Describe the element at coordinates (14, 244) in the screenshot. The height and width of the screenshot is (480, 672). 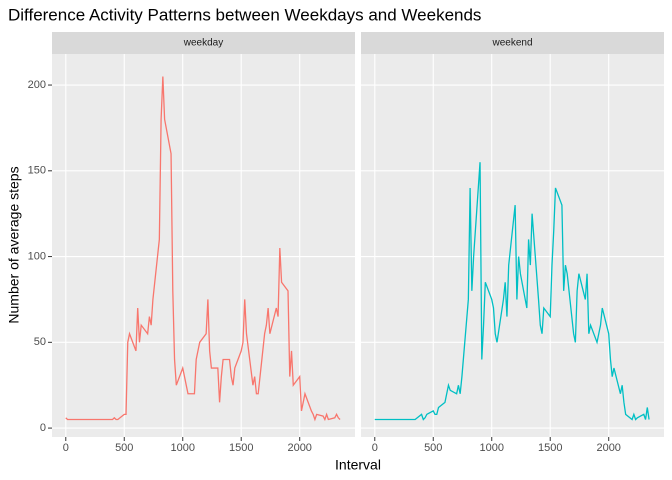
I see `y-axis-title: Number of average steps` at that location.